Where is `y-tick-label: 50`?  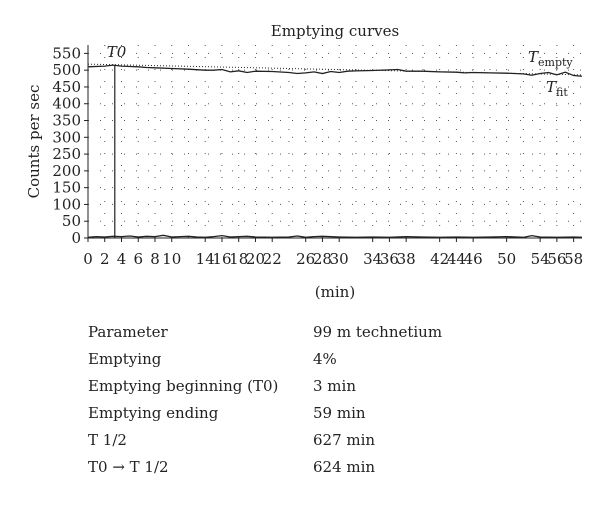 y-tick-label: 50 is located at coordinates (71, 221).